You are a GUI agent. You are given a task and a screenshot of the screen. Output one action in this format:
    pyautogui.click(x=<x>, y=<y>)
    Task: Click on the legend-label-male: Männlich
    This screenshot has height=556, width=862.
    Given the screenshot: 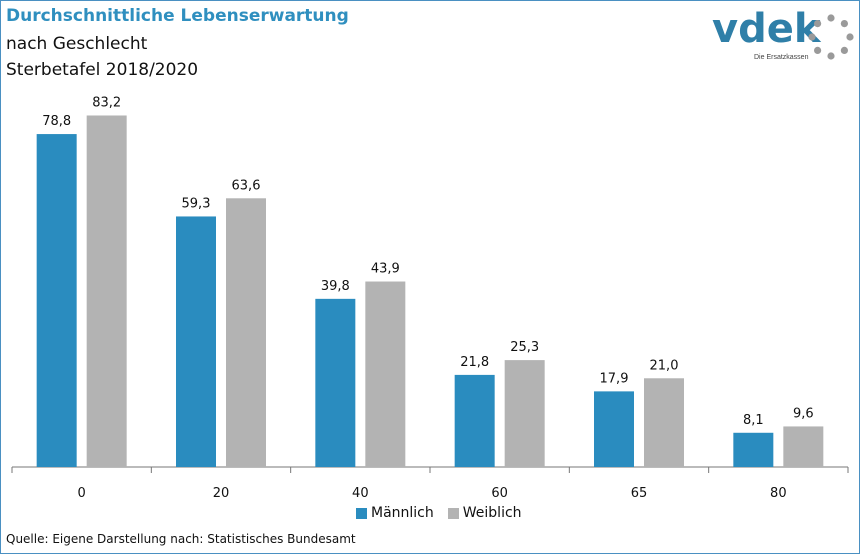 What is the action you would take?
    pyautogui.click(x=402, y=513)
    